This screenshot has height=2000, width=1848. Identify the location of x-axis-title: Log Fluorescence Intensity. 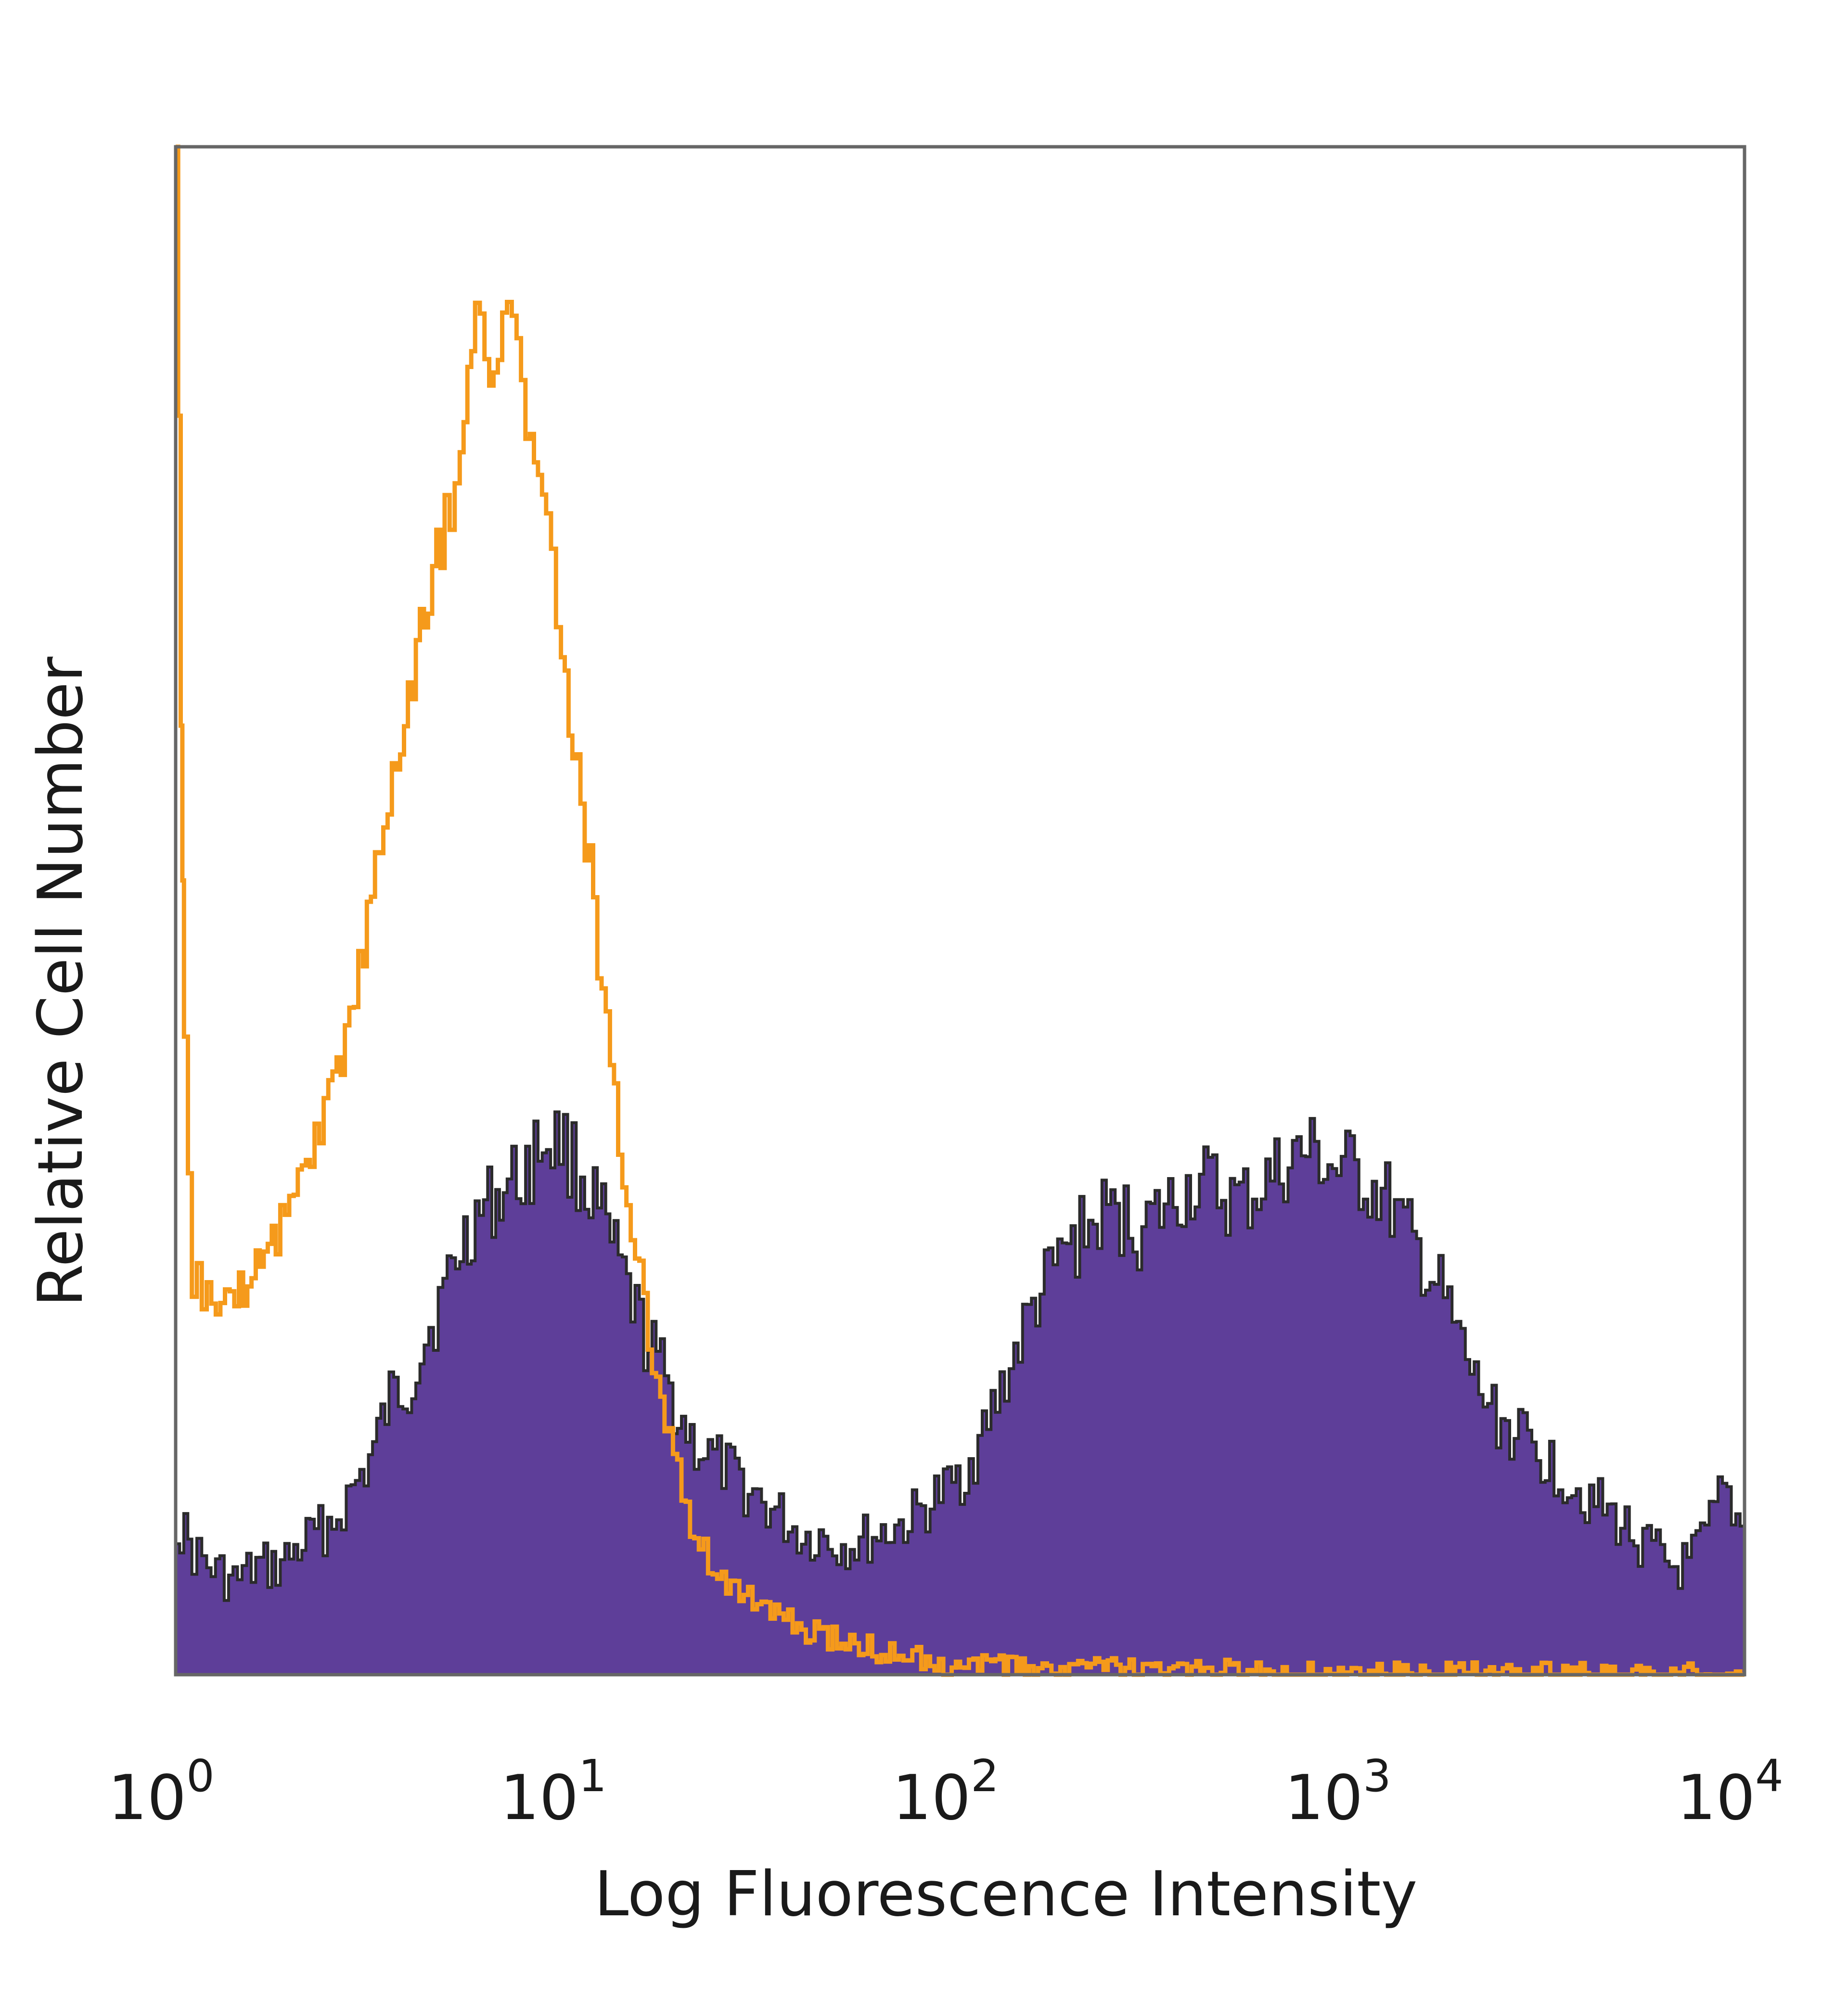
(1005, 1894).